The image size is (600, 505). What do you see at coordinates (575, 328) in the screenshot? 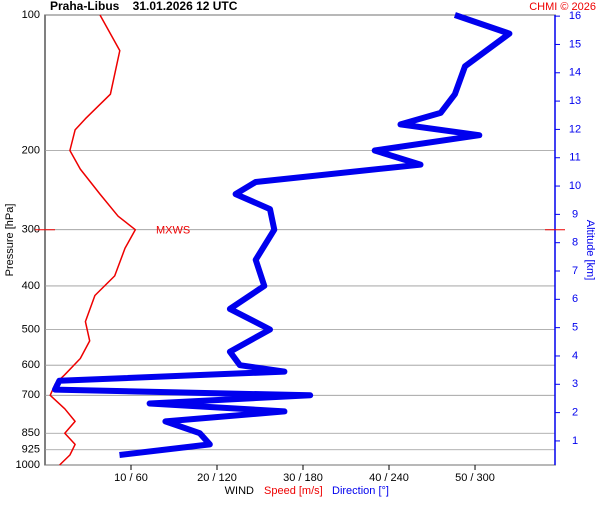
I see `y2-tick-label: 5` at bounding box center [575, 328].